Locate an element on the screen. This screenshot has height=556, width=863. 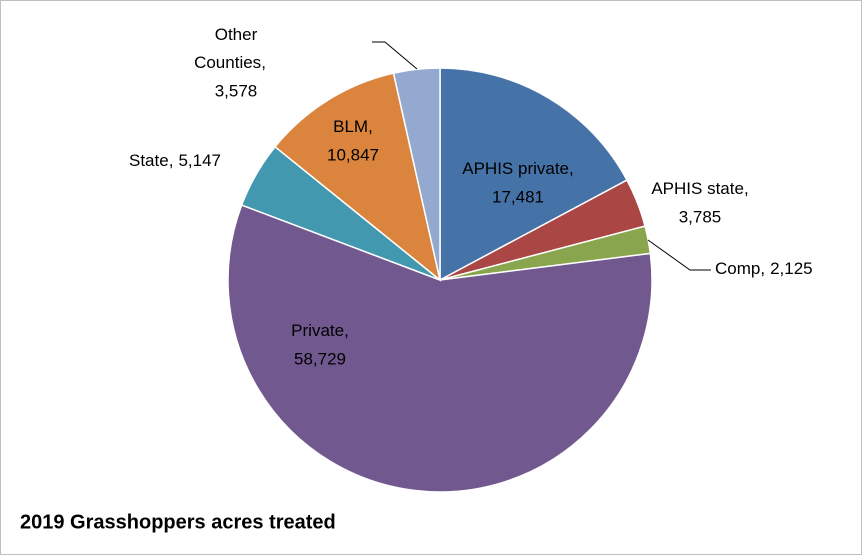
data-label: Comp, 2,125 is located at coordinates (764, 268).